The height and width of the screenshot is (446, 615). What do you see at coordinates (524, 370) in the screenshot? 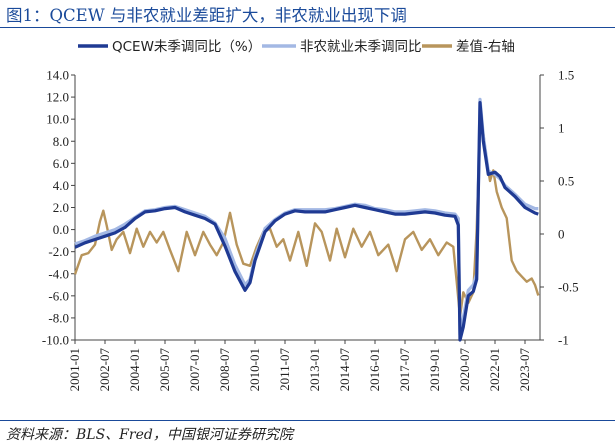
I see `x-tick-label: 2023-07` at bounding box center [524, 370].